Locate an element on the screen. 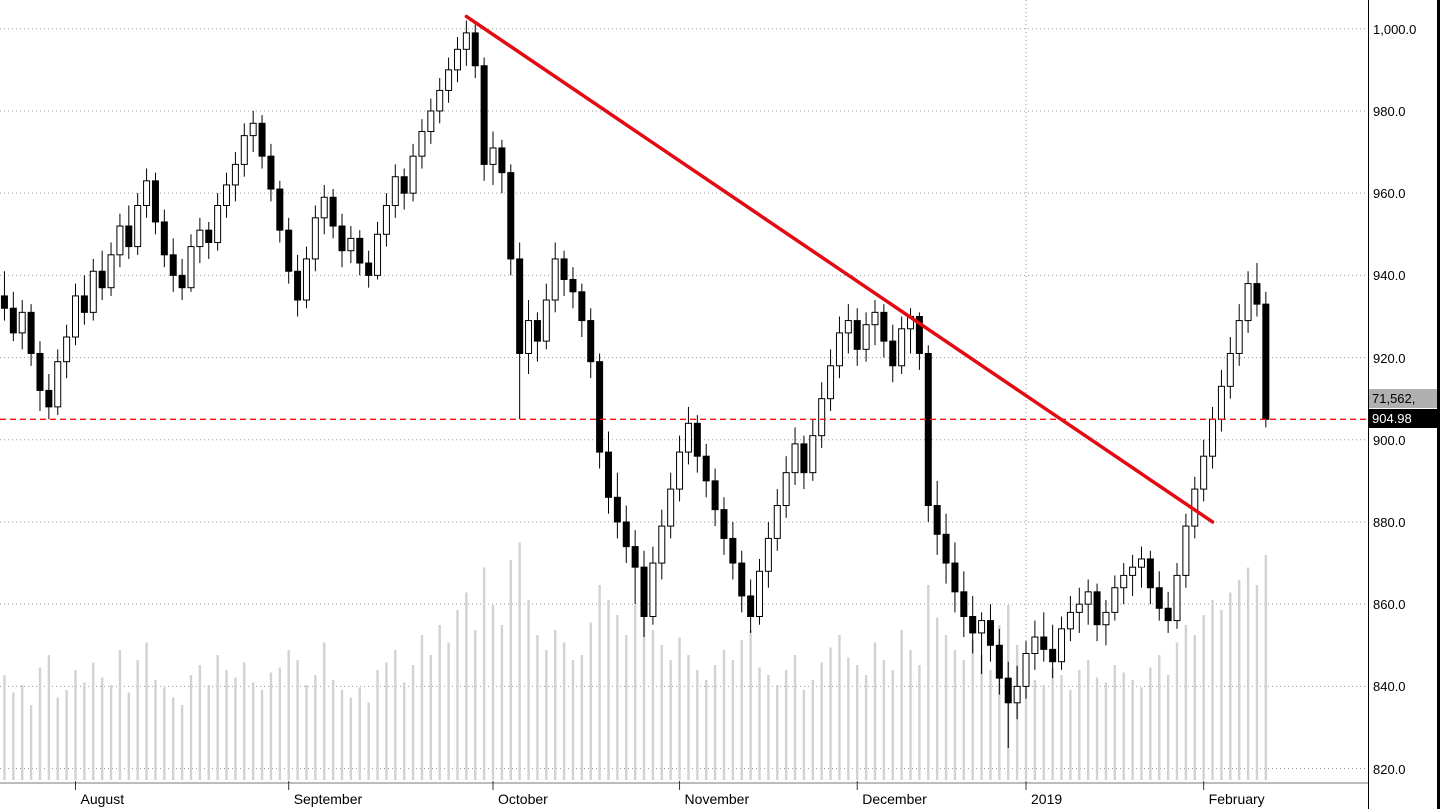  y-axis-label: 860.0 is located at coordinates (1389, 605).